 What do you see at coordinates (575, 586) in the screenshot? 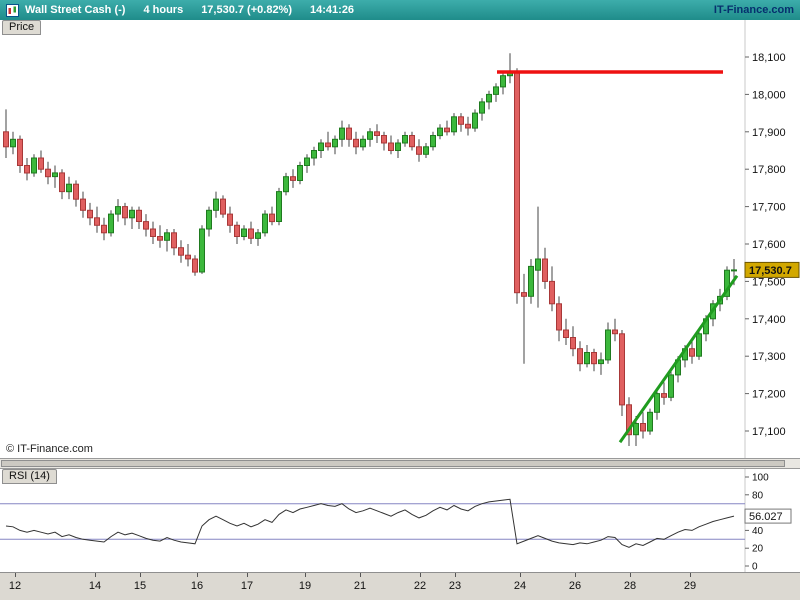
I see `time-axis-label: 26` at bounding box center [575, 586].